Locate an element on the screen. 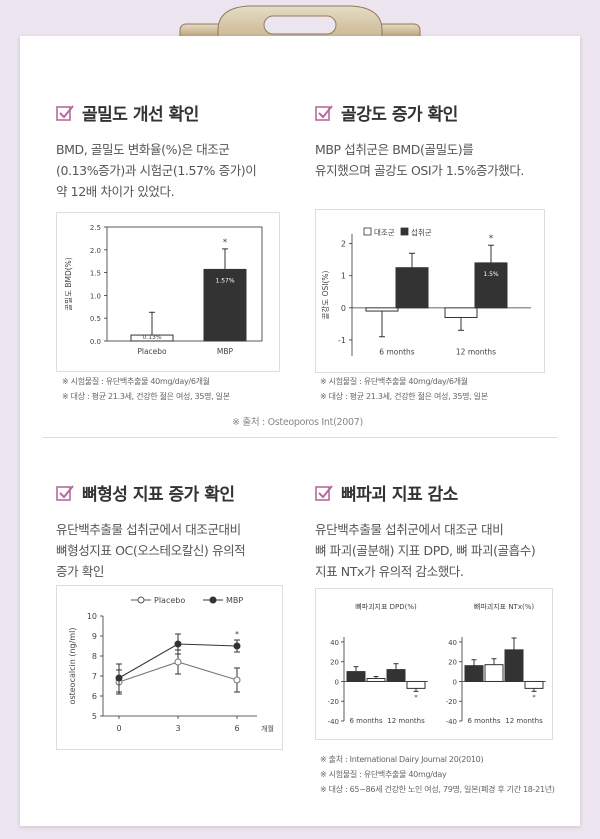 The image size is (600, 839). section-bmd-title: 골밀도 개선 확인 is located at coordinates (181, 112).